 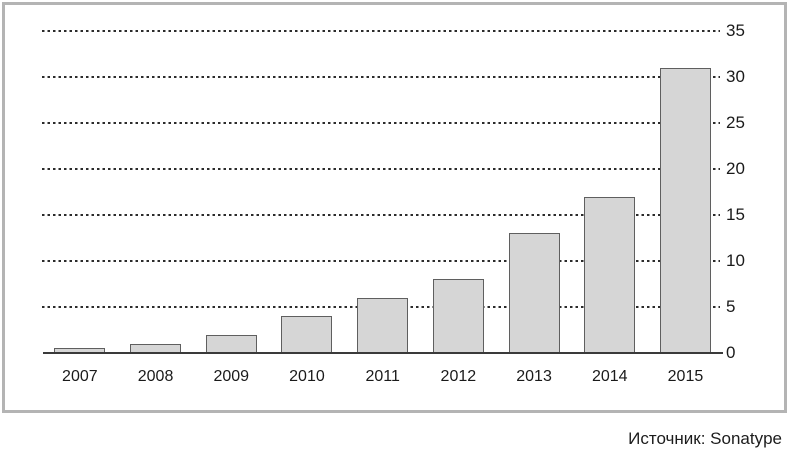 What do you see at coordinates (534, 376) in the screenshot?
I see `x-axis-label-2013: 2013` at bounding box center [534, 376].